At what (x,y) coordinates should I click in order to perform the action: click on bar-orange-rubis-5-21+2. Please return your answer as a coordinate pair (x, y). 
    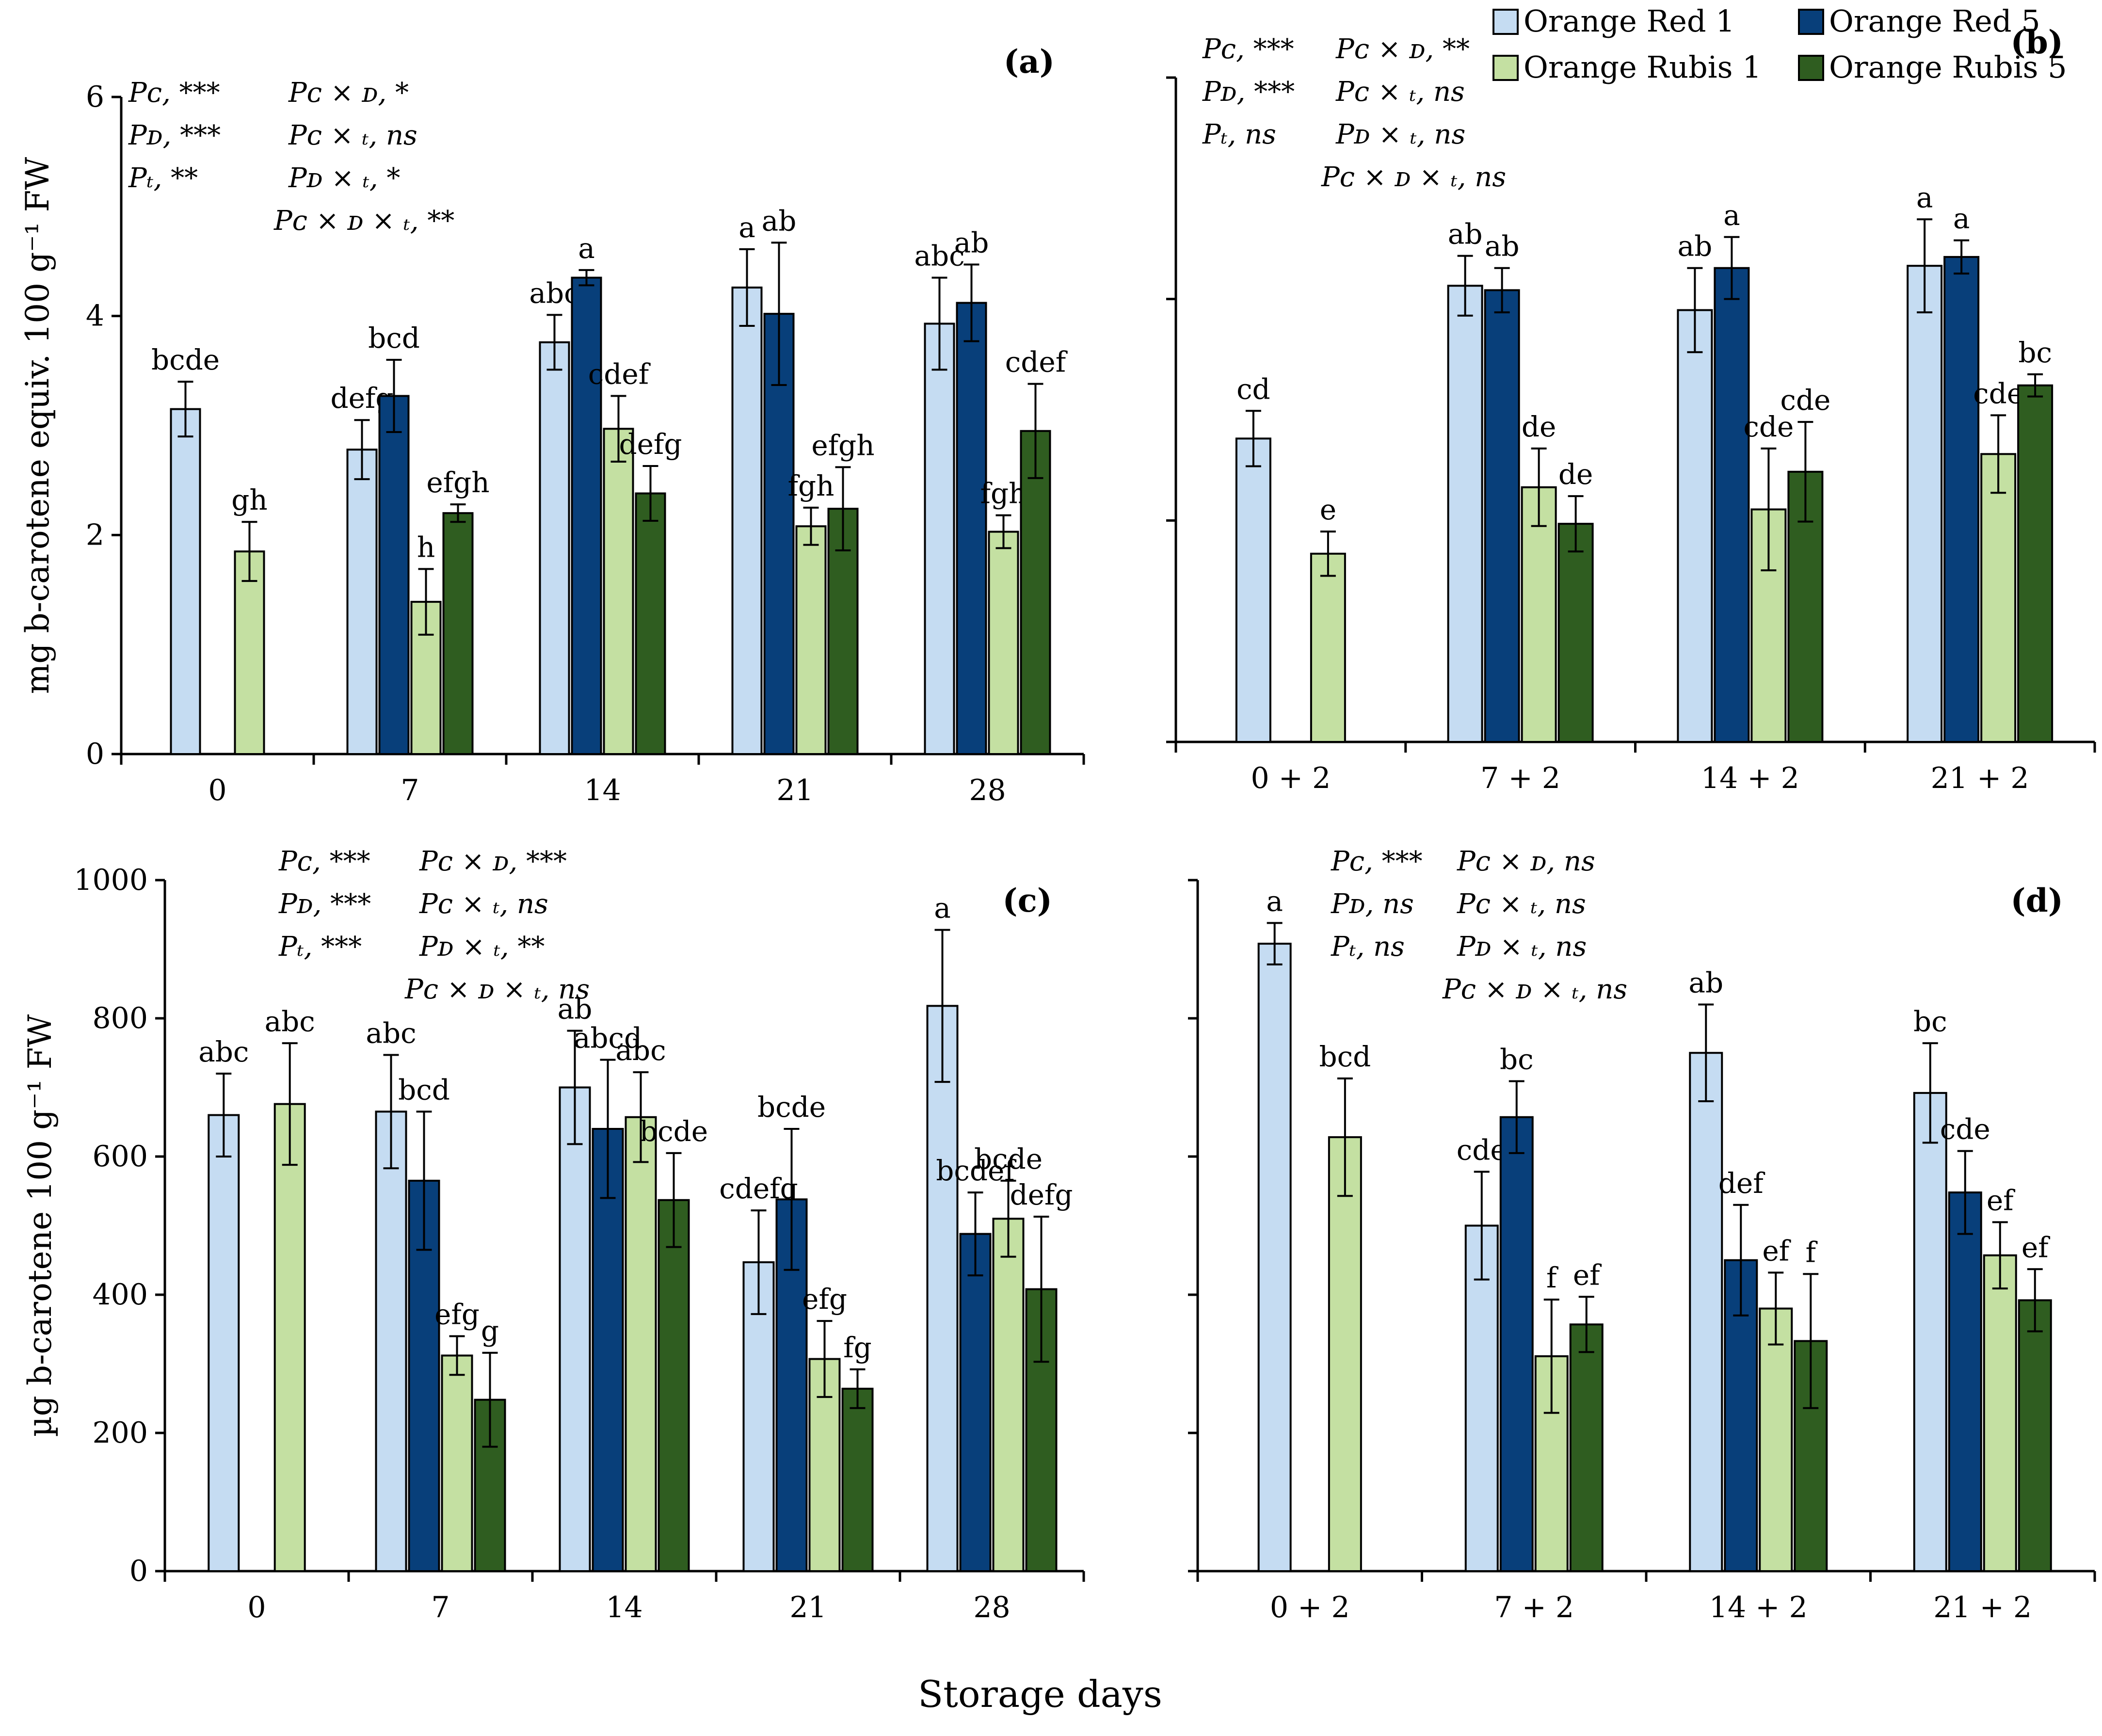
    Looking at the image, I should click on (2035, 1435).